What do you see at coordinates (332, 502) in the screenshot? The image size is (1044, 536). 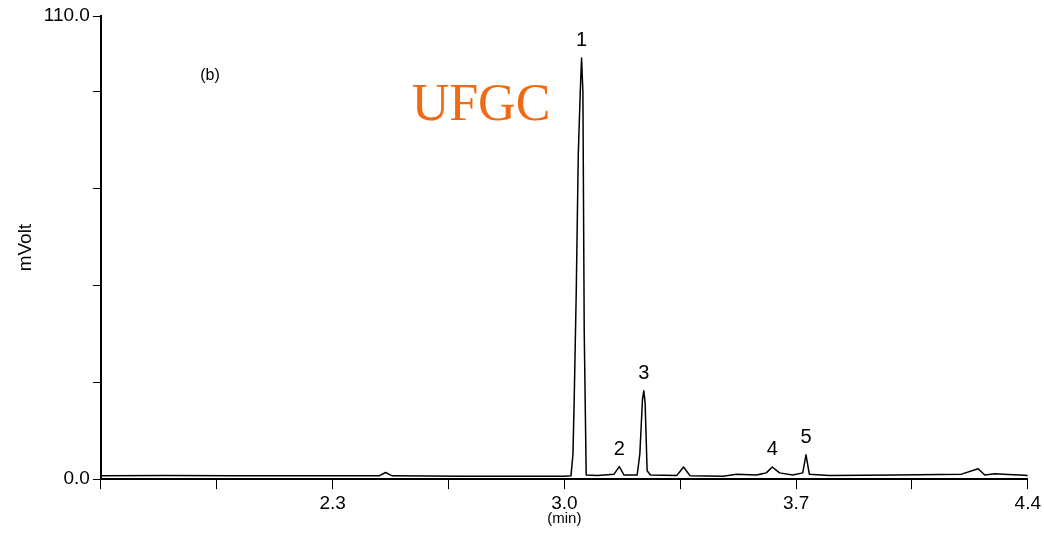 I see `x-tick-label: 2.3` at bounding box center [332, 502].